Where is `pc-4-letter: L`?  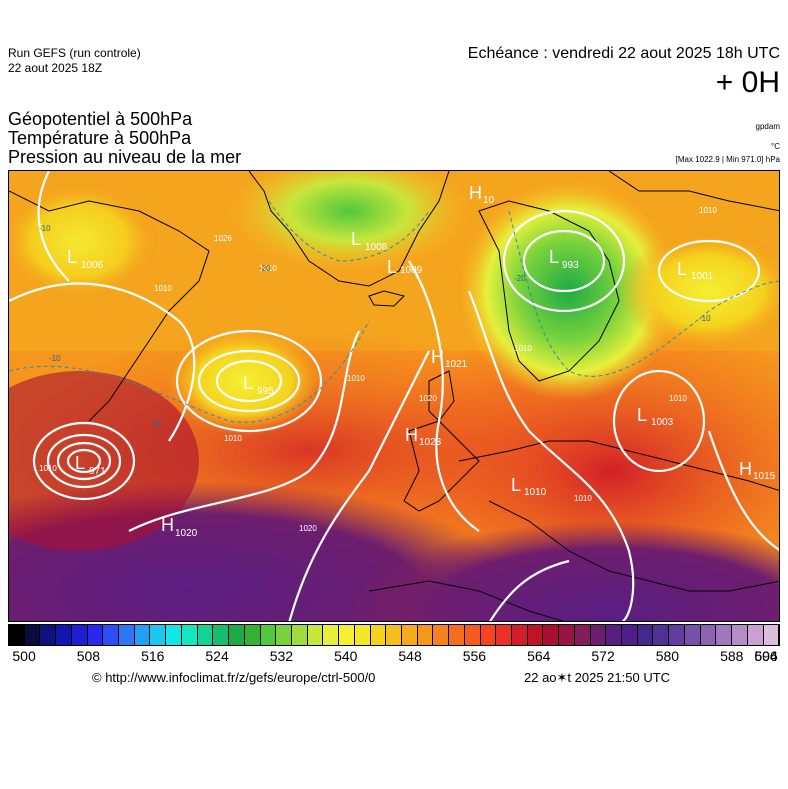
pc-4-letter: L is located at coordinates (356, 239).